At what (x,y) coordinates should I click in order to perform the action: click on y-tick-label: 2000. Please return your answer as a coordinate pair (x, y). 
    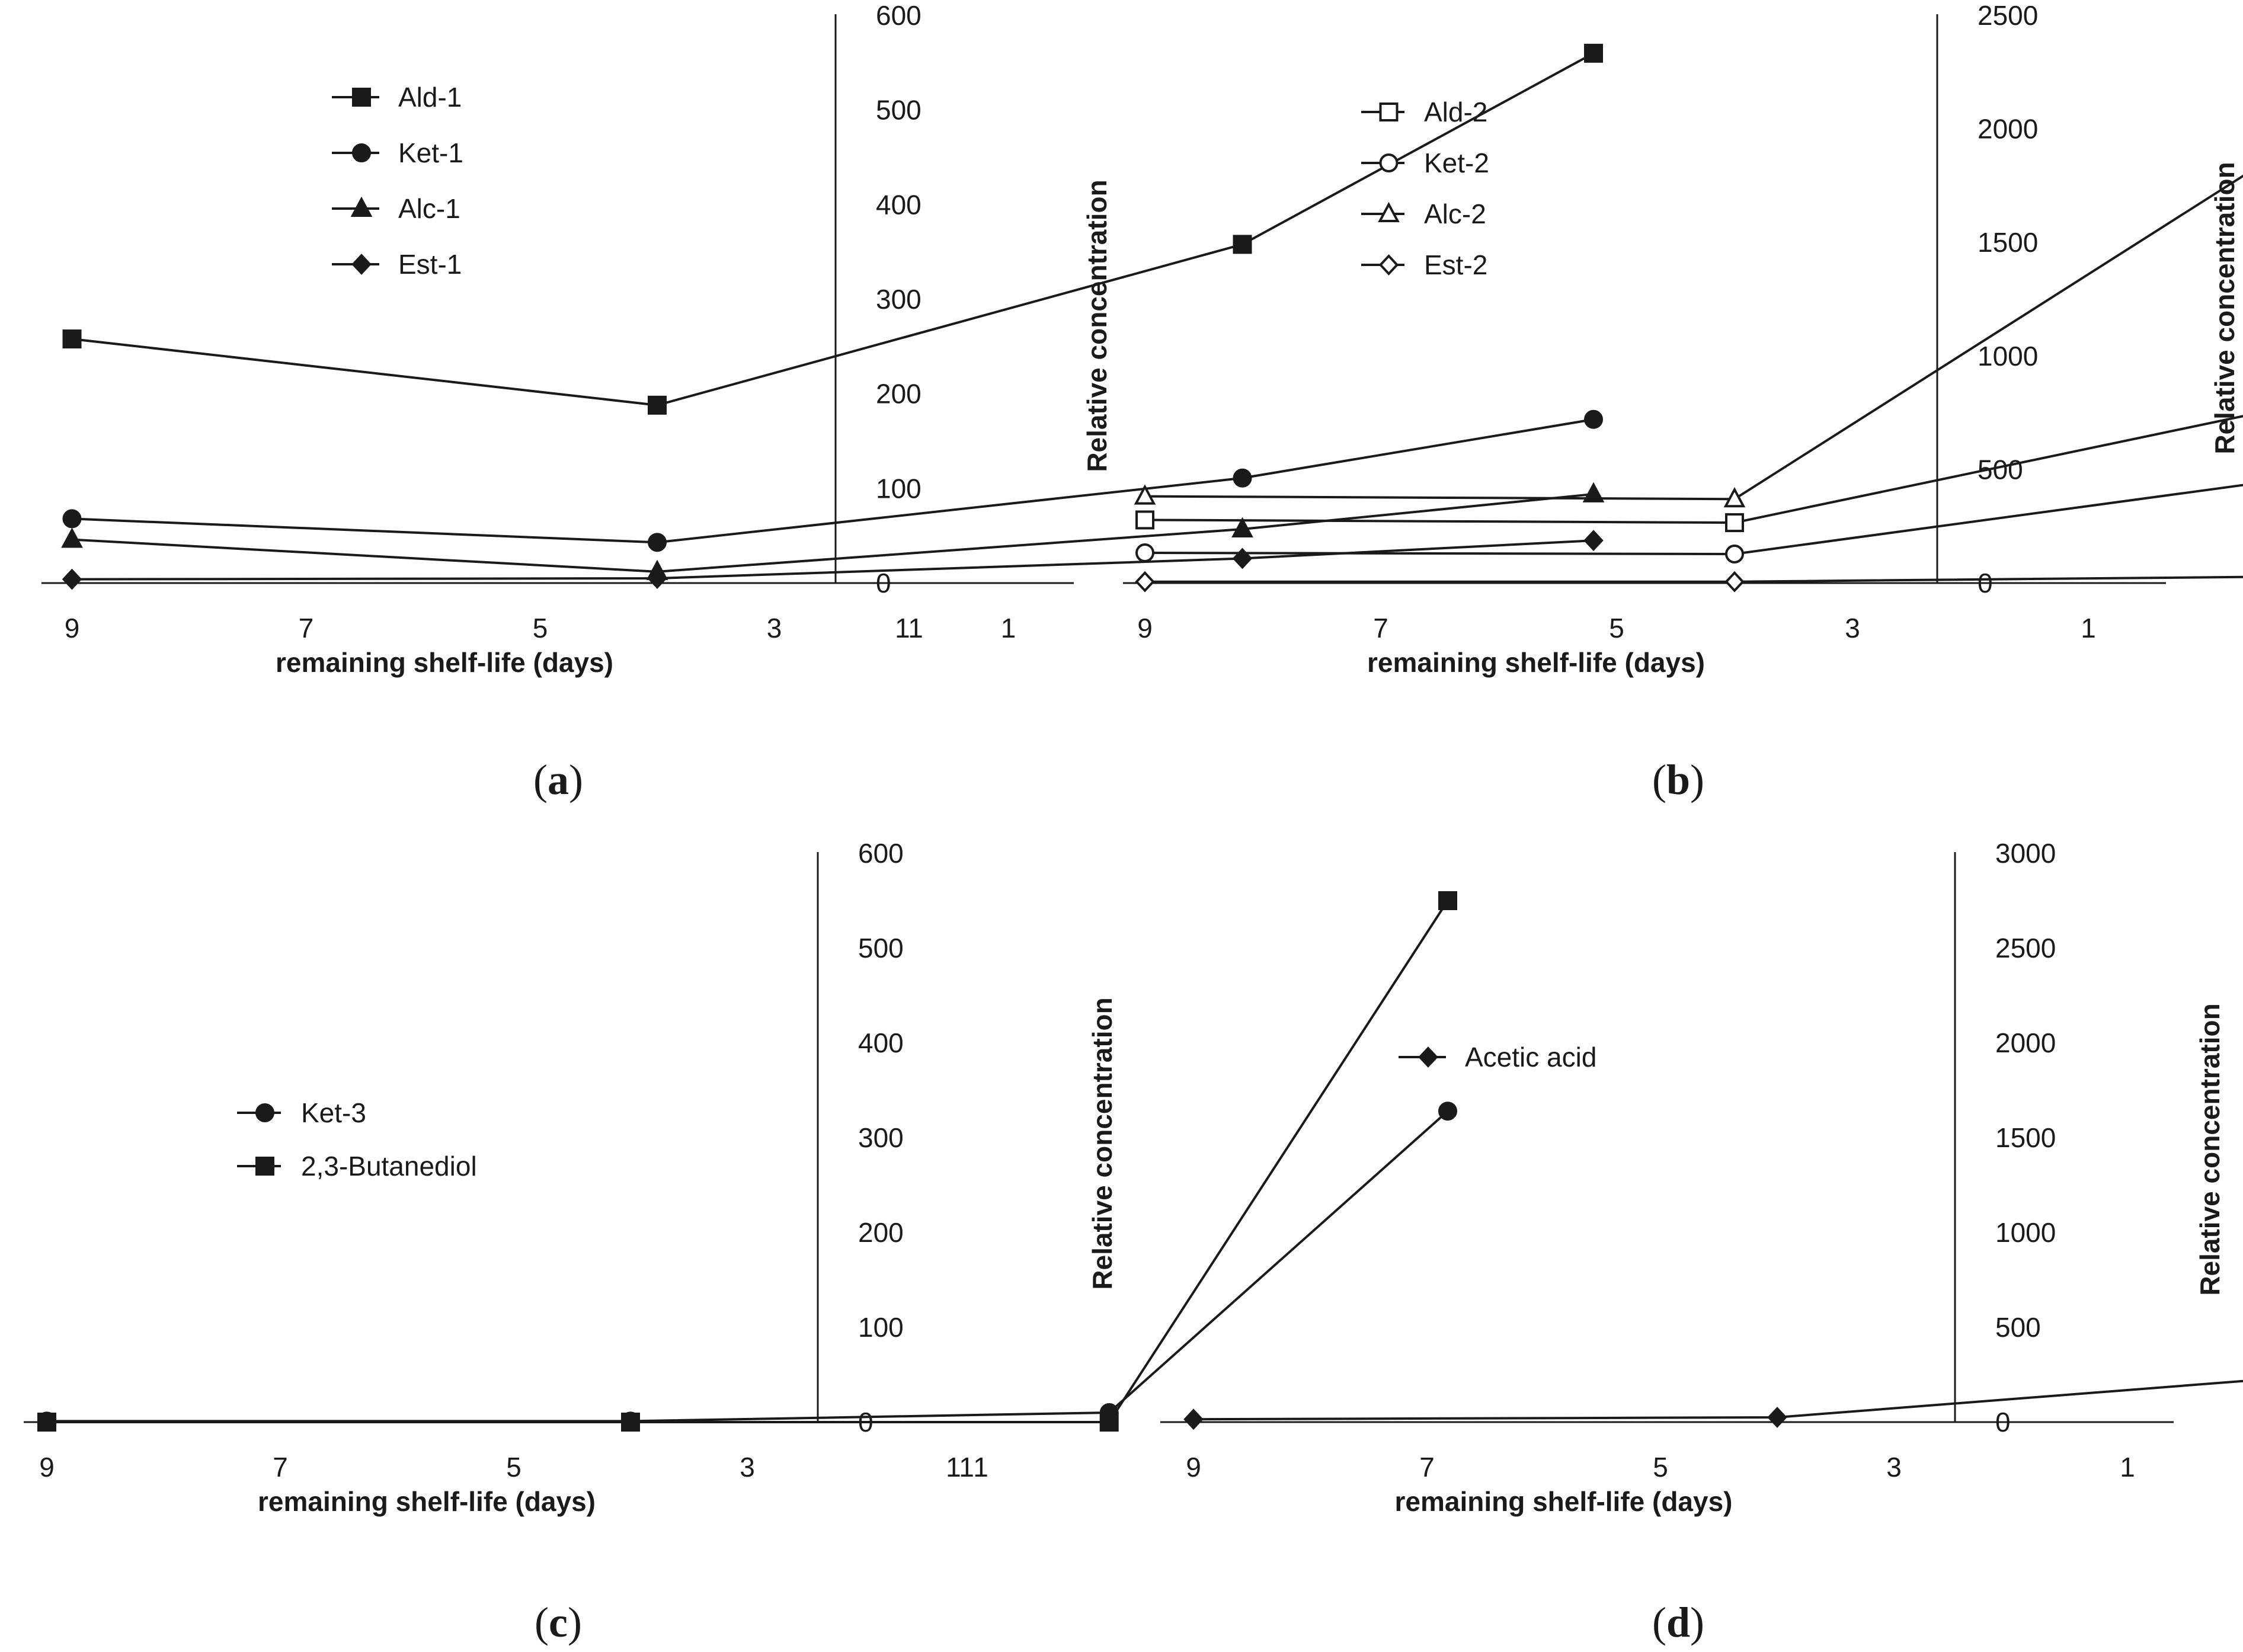
    Looking at the image, I should click on (2026, 1042).